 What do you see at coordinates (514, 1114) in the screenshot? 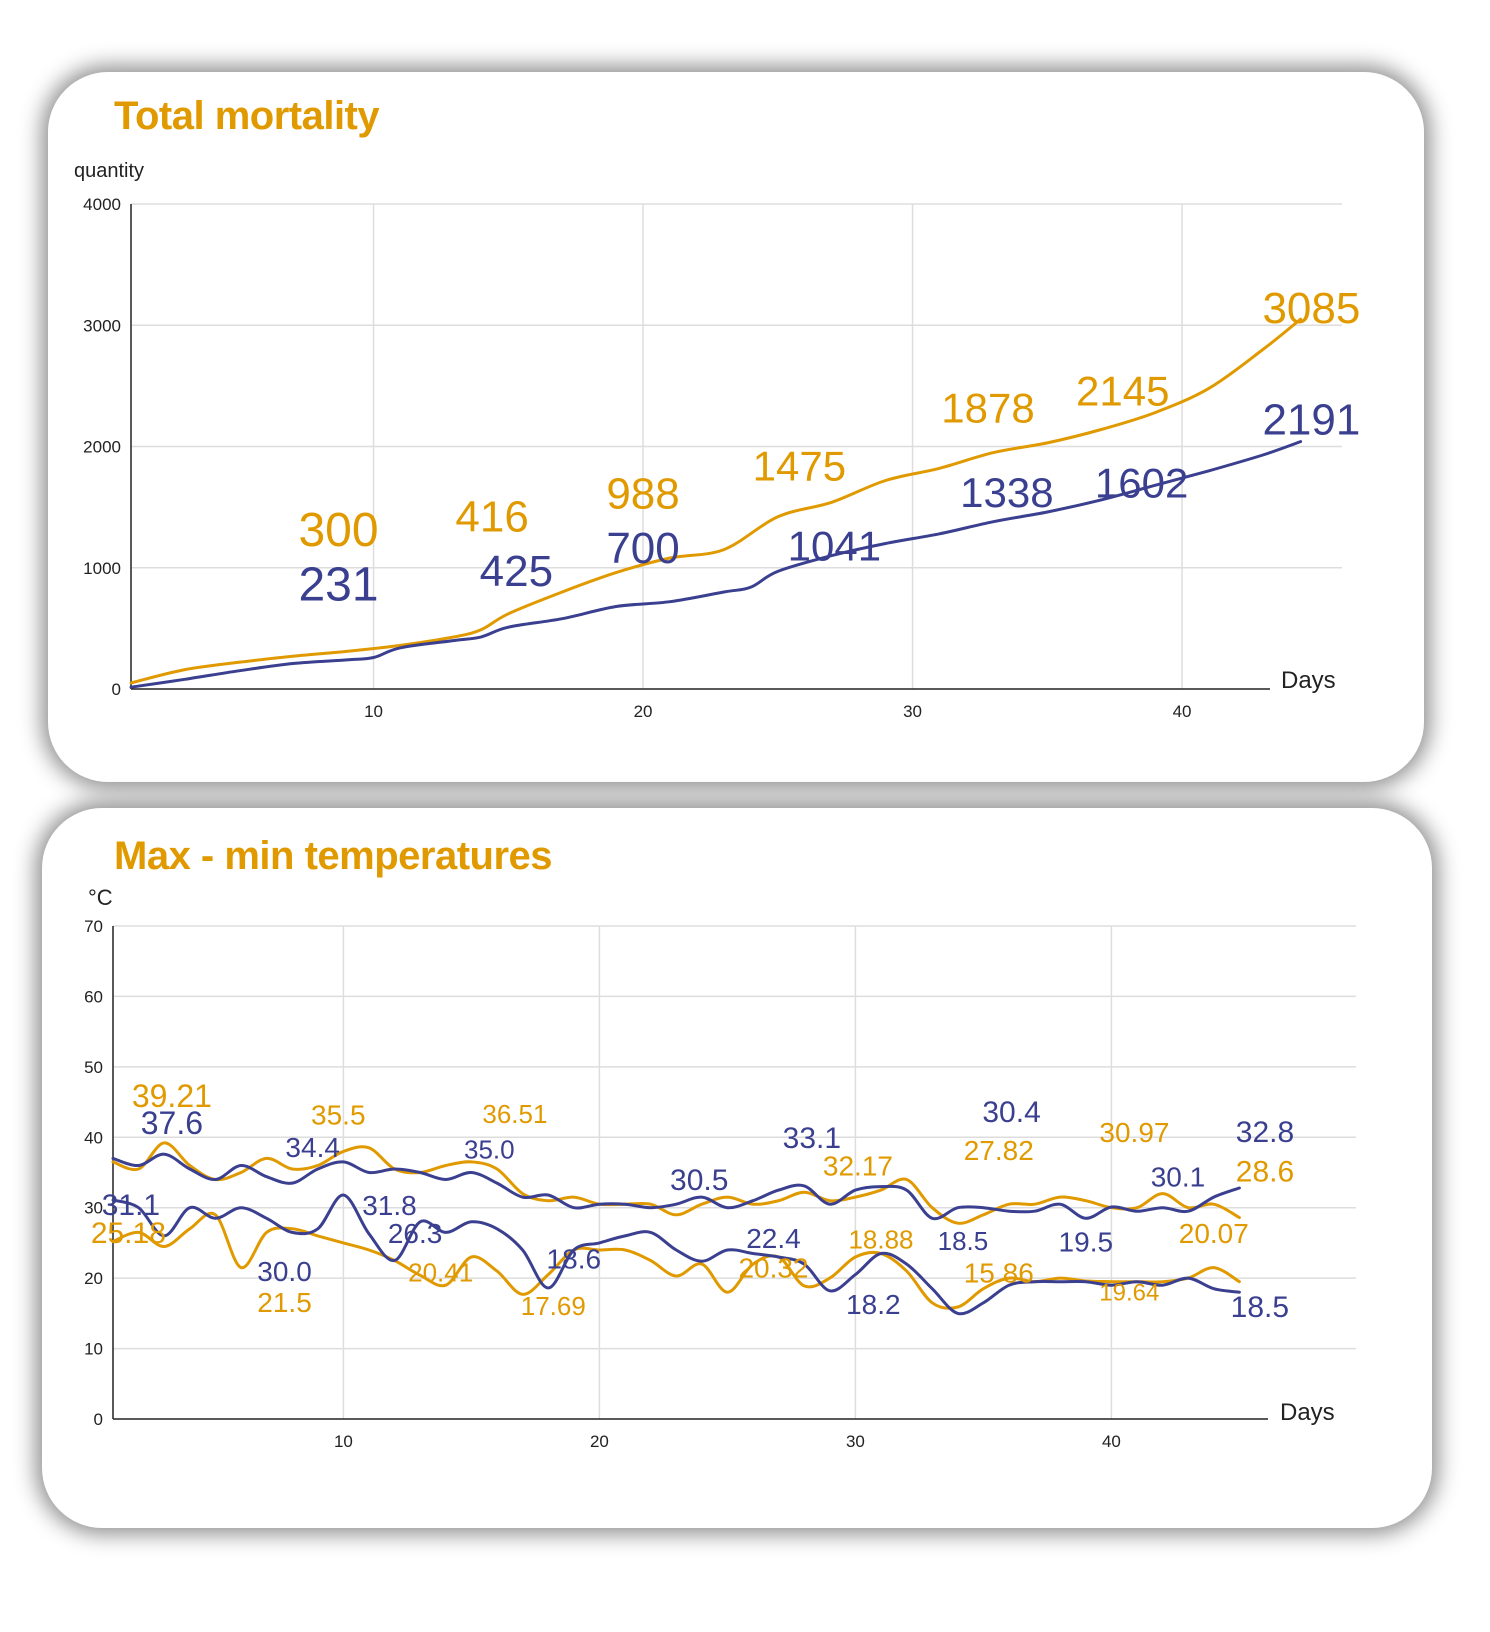
I see `data-label: 36.51` at bounding box center [514, 1114].